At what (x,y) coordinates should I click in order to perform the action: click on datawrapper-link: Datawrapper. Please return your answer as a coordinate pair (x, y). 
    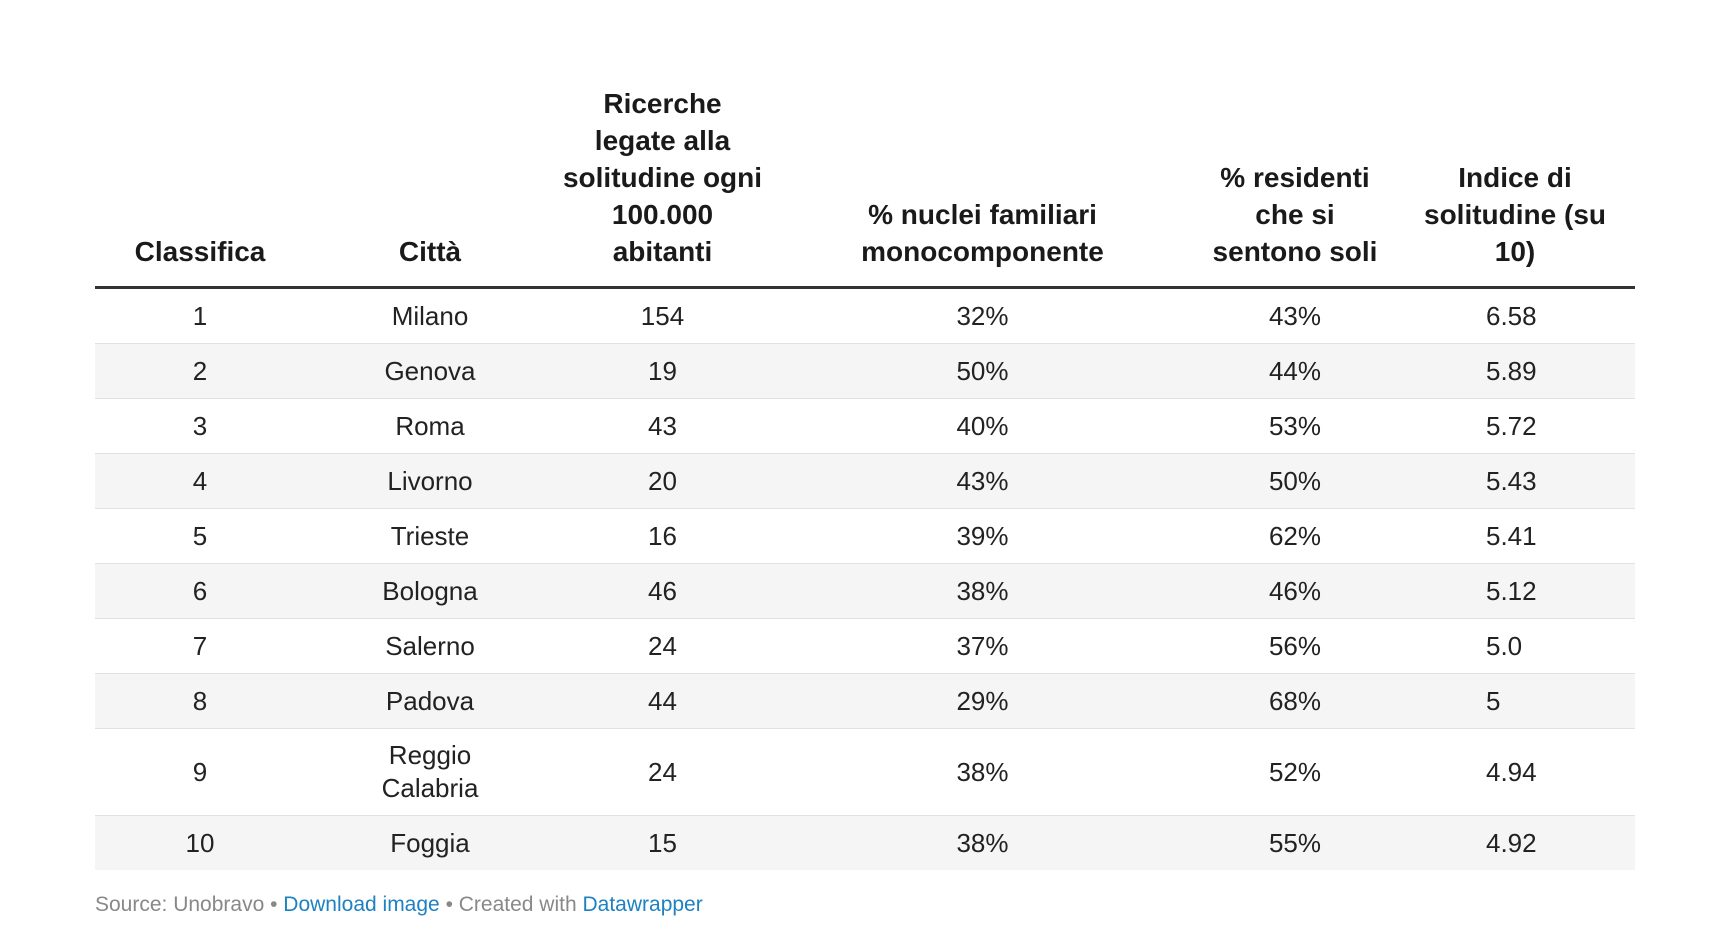
    Looking at the image, I should click on (642, 904).